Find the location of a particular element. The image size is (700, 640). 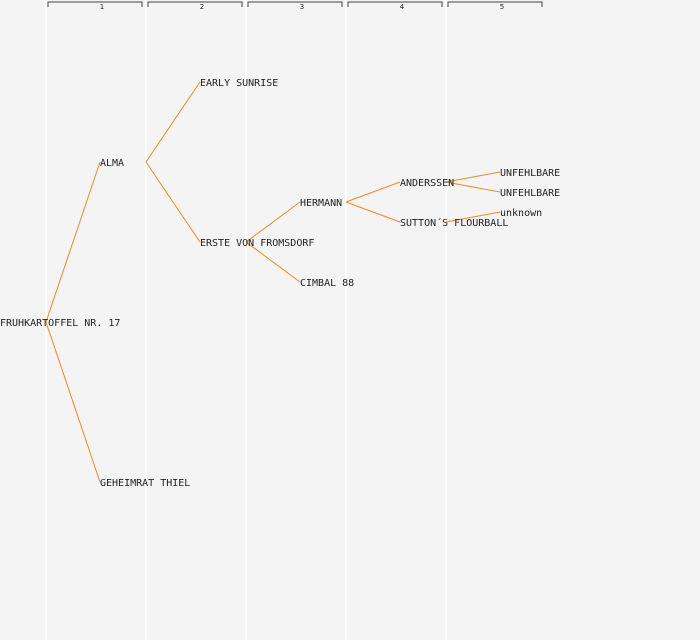

variety-label: GEHEIMRAT THIEL is located at coordinates (145, 483).